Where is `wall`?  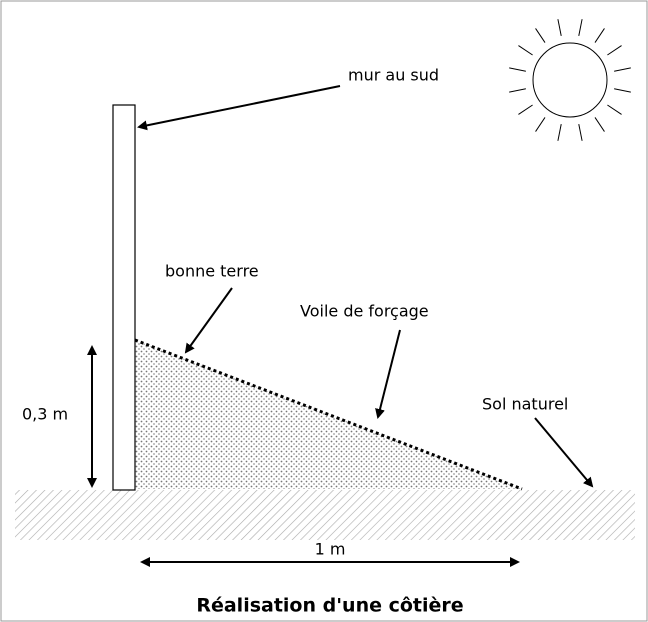
wall is located at coordinates (124, 297).